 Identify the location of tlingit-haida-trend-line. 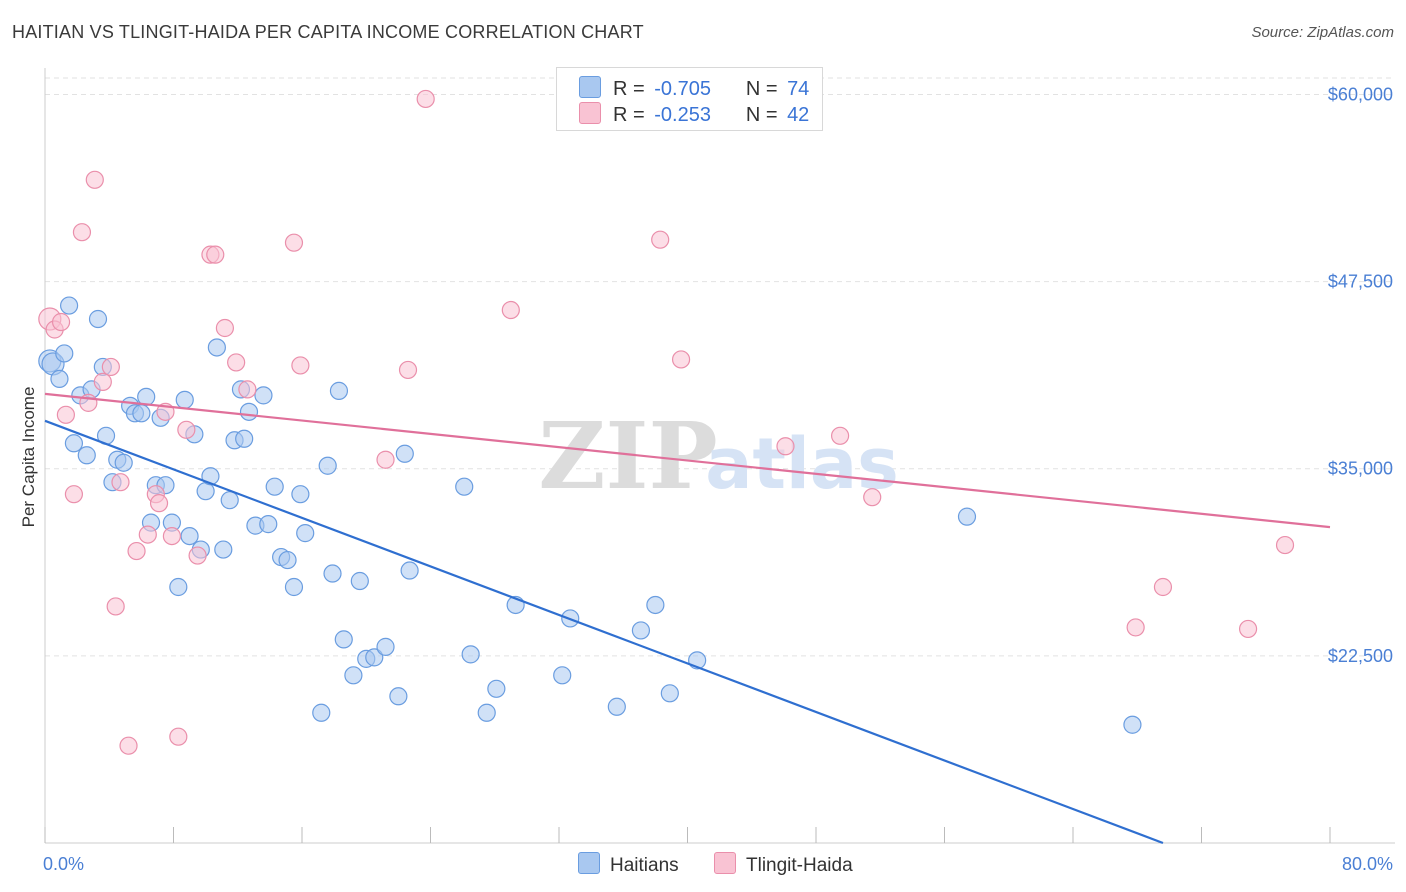
(687, 460).